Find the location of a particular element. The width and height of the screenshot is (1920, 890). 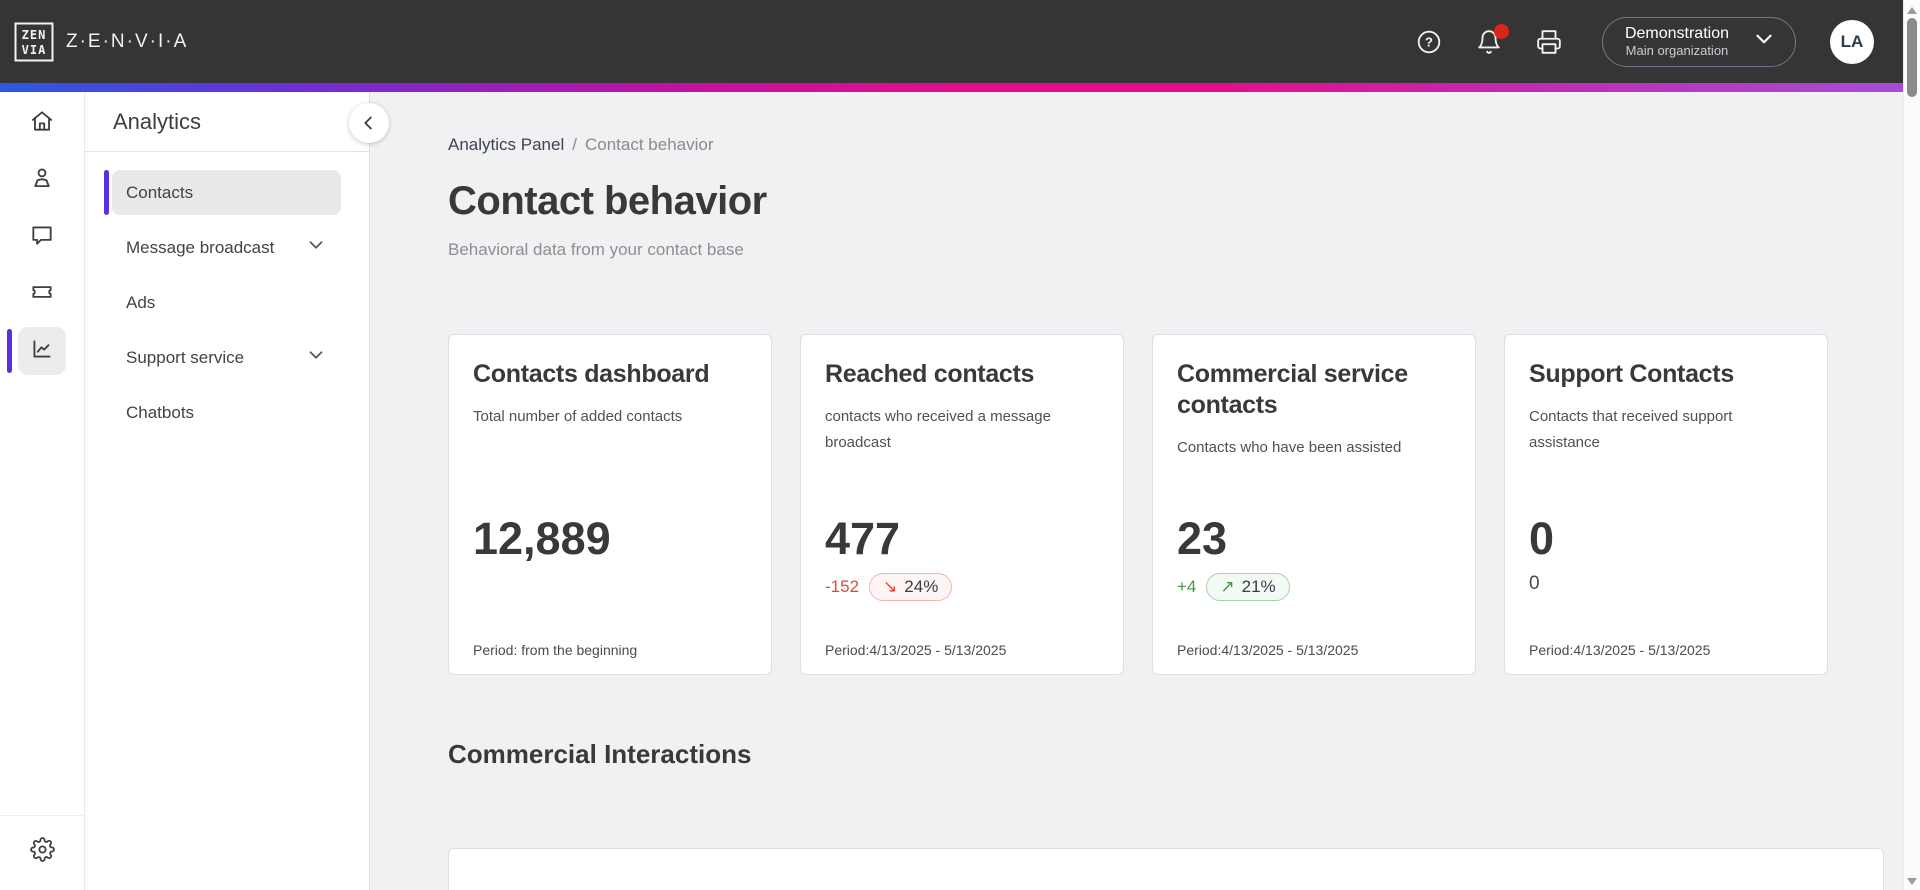

card-delta-row: +4 ↗ 21% is located at coordinates (1233, 587).